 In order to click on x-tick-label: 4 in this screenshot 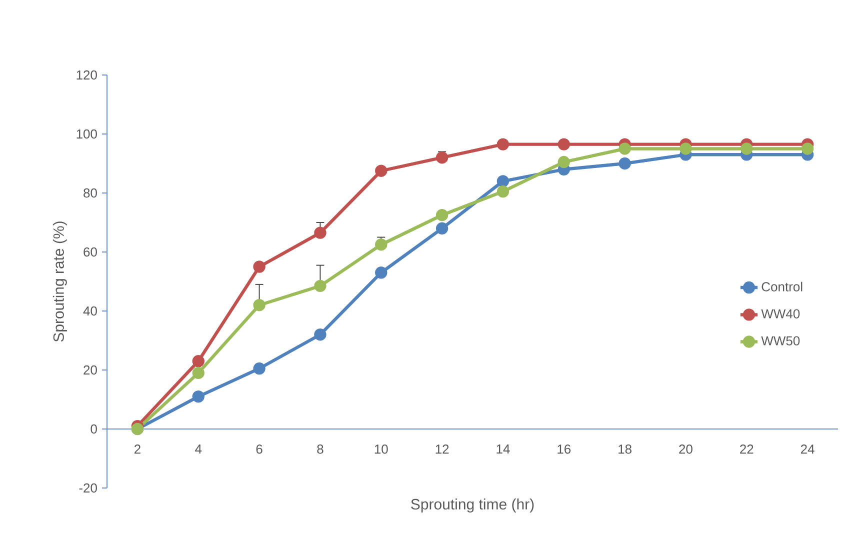, I will do `click(198, 449)`.